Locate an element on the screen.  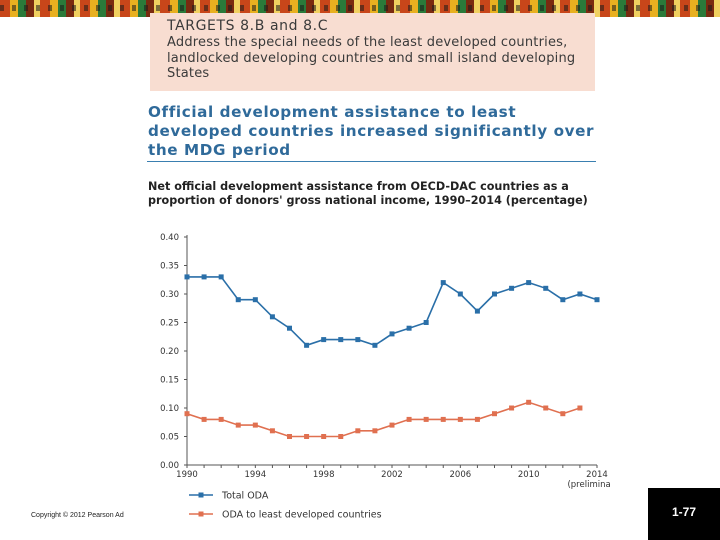
y-tick-label: 0.25 is located at coordinates (169, 324).